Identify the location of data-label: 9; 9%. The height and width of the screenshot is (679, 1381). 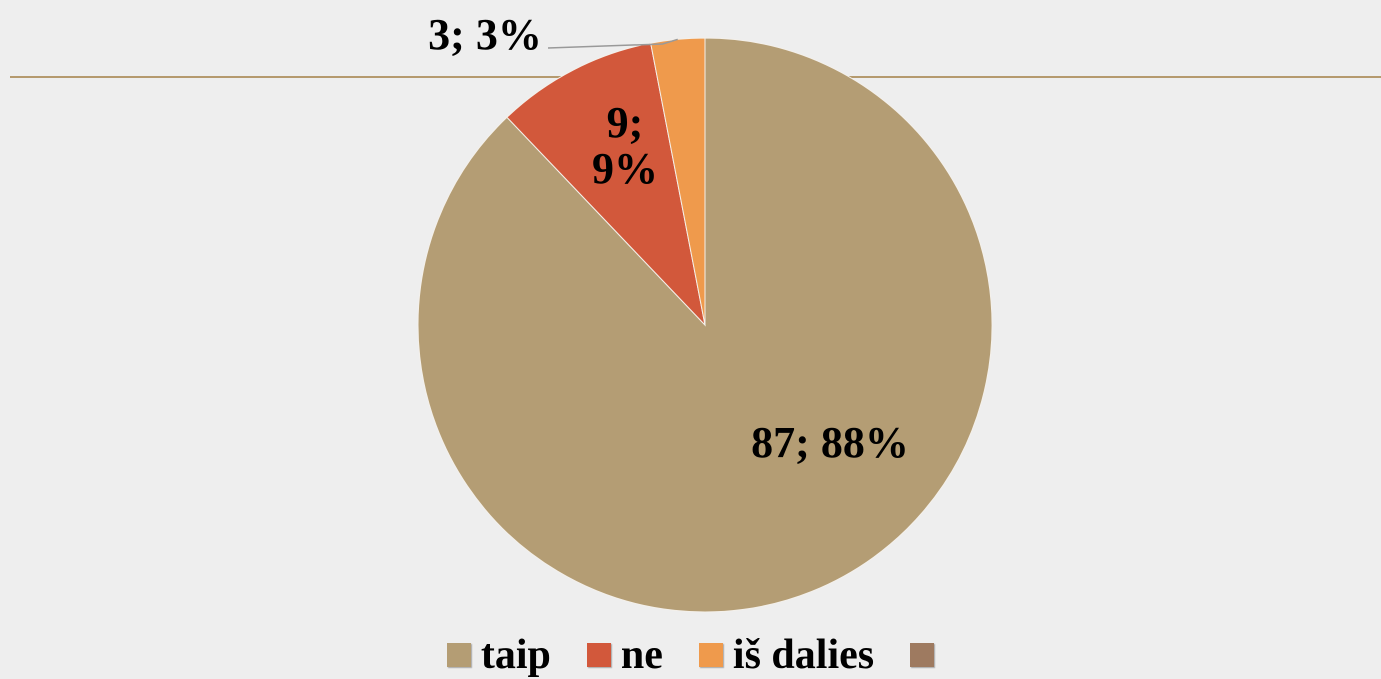
(625, 145).